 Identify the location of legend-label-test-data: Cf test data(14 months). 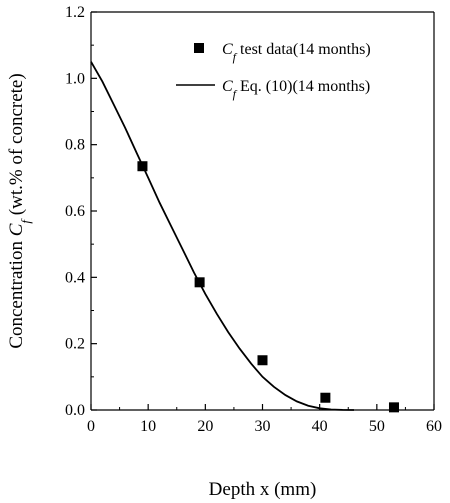
(296, 52).